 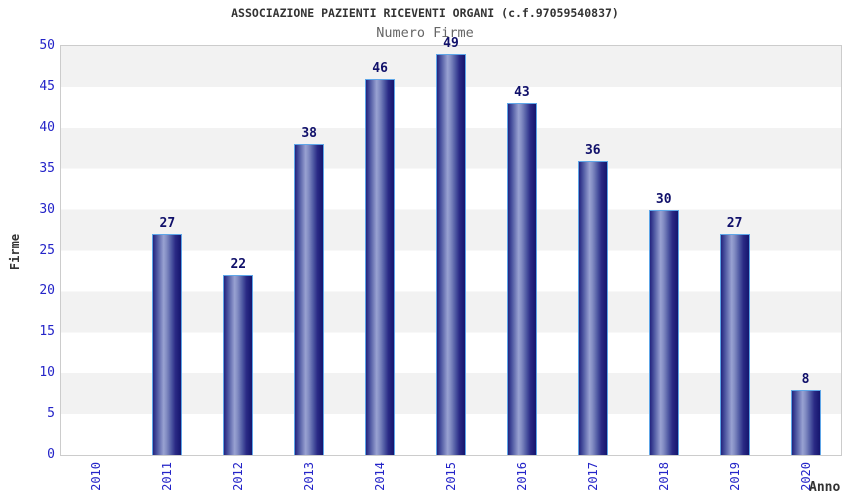 What do you see at coordinates (805, 422) in the screenshot?
I see `bar-2020` at bounding box center [805, 422].